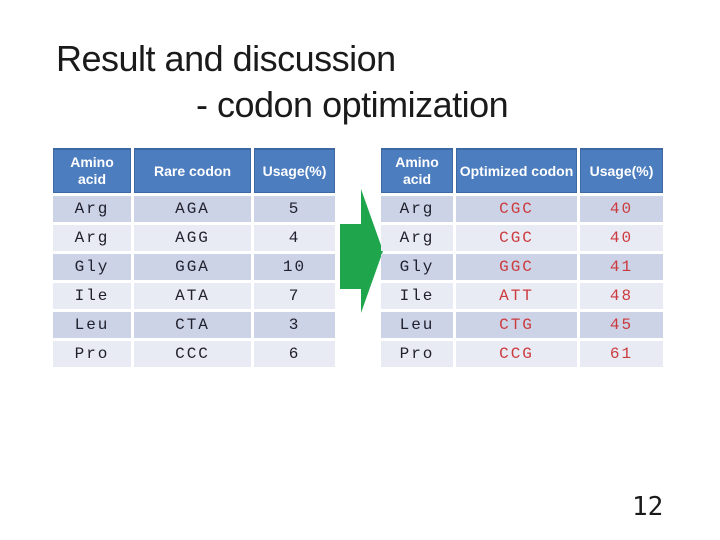 The height and width of the screenshot is (540, 720). What do you see at coordinates (294, 354) in the screenshot?
I see `usage-cell: 6` at bounding box center [294, 354].